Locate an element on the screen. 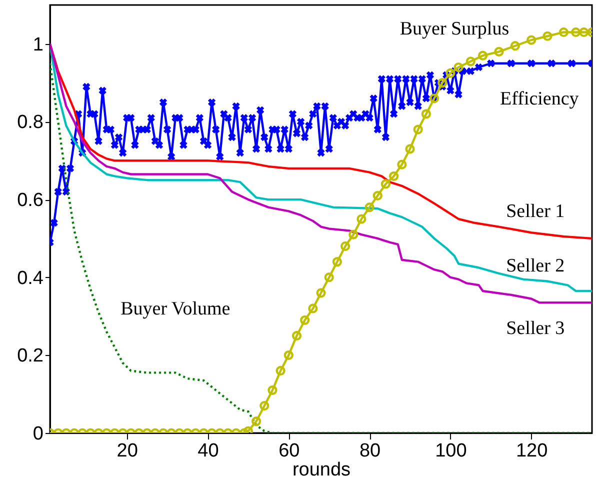 This screenshot has width=600, height=486. x-tick-label: 40 is located at coordinates (208, 451).